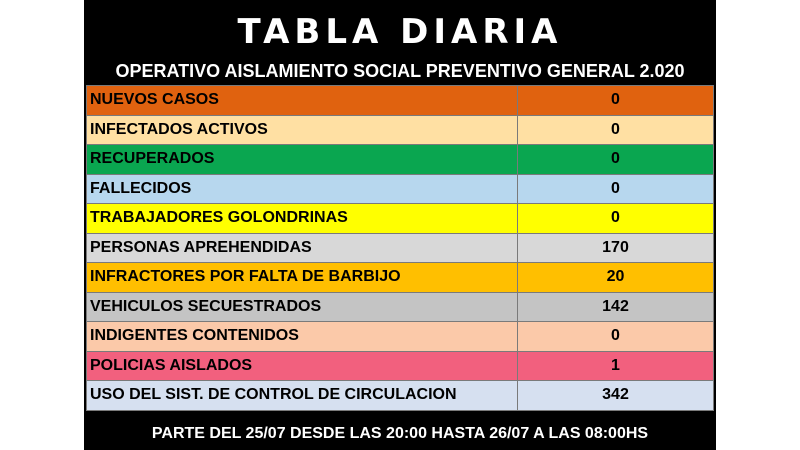  Describe the element at coordinates (302, 247) in the screenshot. I see `row-label: PERSONAS APREHENDIDAS` at that location.